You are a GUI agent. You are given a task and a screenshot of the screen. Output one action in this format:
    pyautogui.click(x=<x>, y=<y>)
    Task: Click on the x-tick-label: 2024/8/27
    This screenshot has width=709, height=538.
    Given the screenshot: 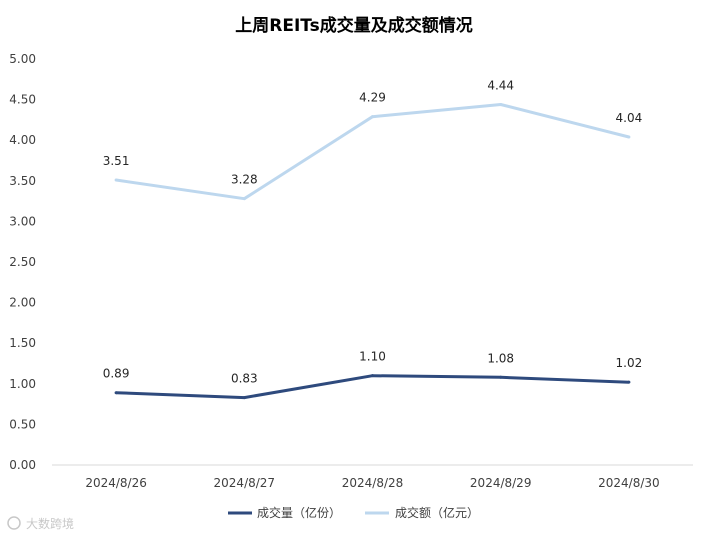 What is the action you would take?
    pyautogui.click(x=245, y=483)
    